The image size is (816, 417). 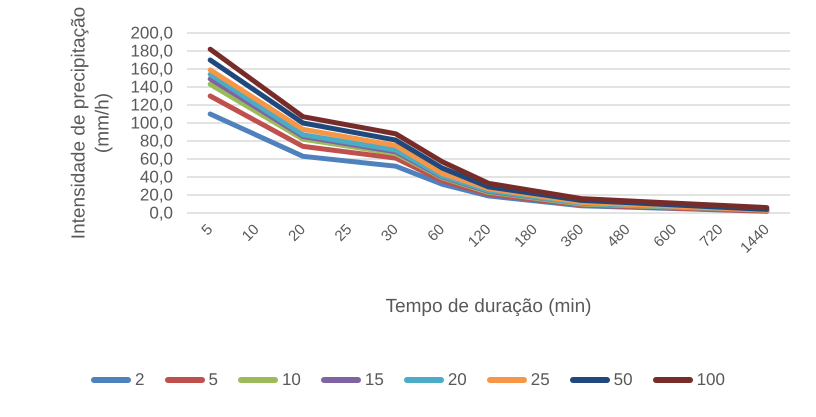 I want to click on y-tick-label: 180,0, so click(x=151, y=51).